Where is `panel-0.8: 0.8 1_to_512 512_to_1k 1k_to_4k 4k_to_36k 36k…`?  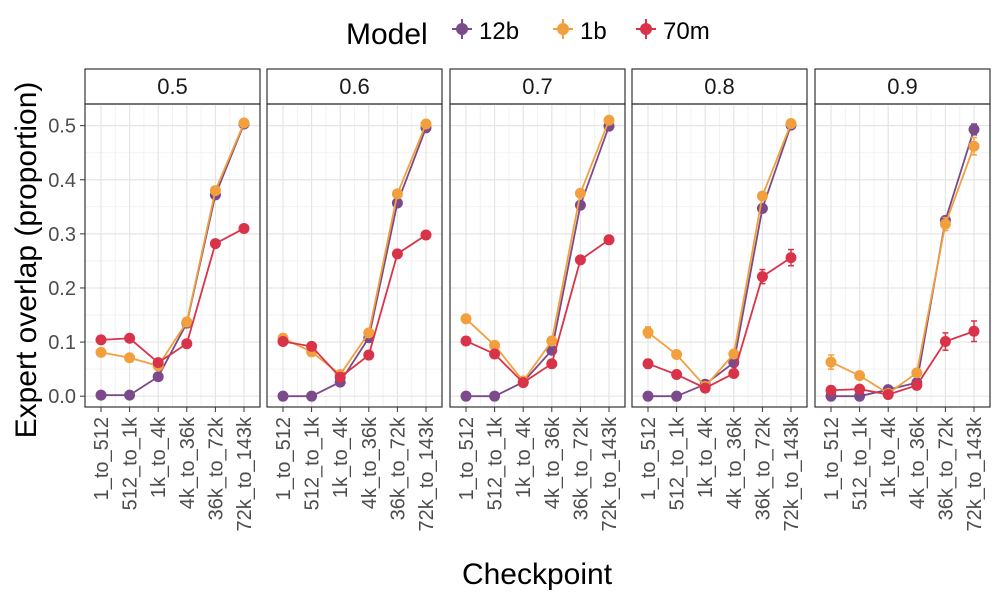 panel-0.8: 0.8 1_to_512 512_to_1k 1k_to_4k 4k_to_36k 36k… is located at coordinates (719, 300).